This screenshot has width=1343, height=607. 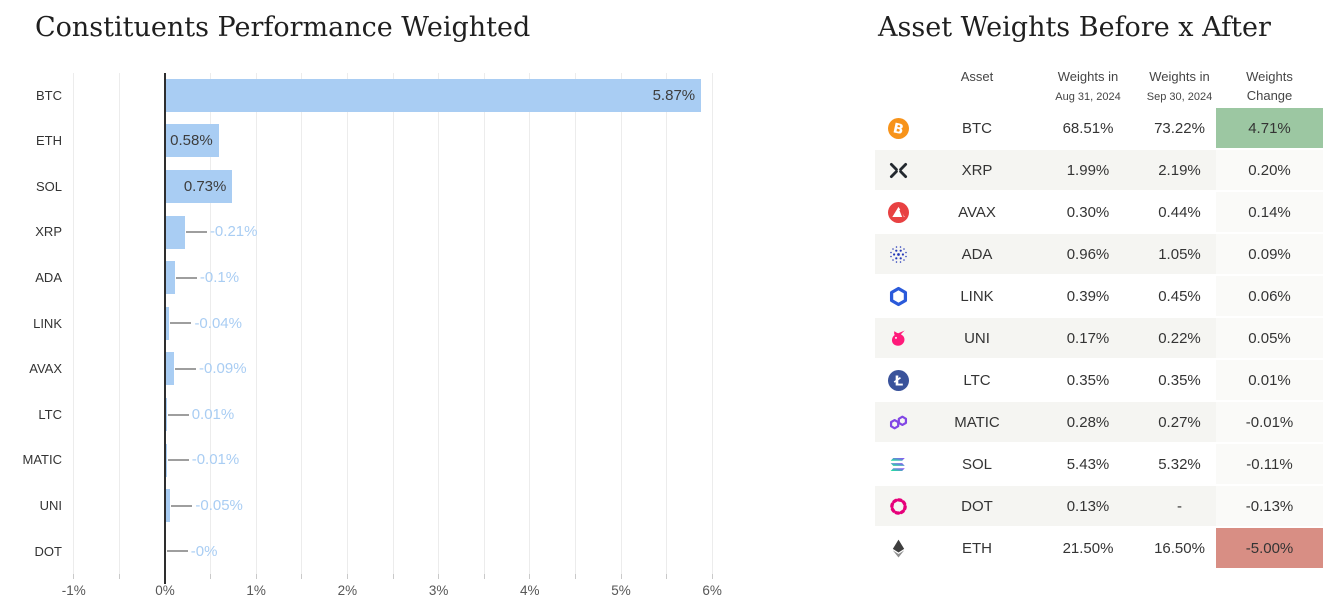 What do you see at coordinates (1179, 506) in the screenshot?
I see `weight-after-cell: -` at bounding box center [1179, 506].